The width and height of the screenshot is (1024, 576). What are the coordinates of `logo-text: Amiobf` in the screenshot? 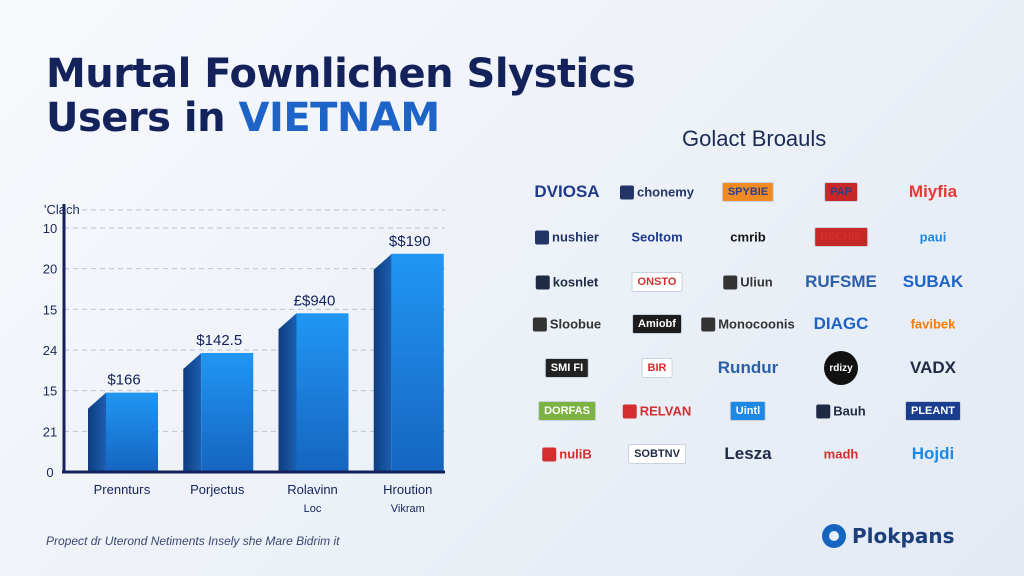 It's located at (657, 324).